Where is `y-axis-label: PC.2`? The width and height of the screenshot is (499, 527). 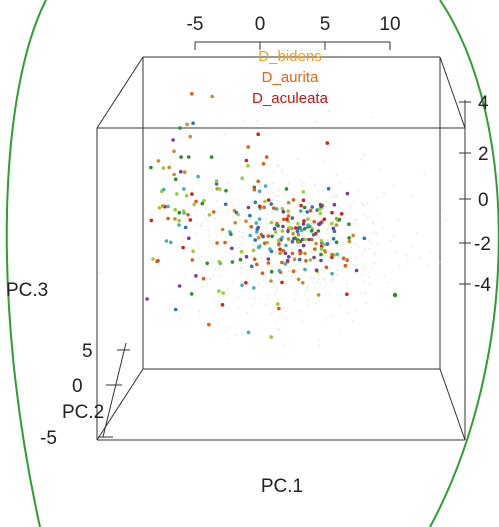
y-axis-label: PC.2 is located at coordinates (83, 412).